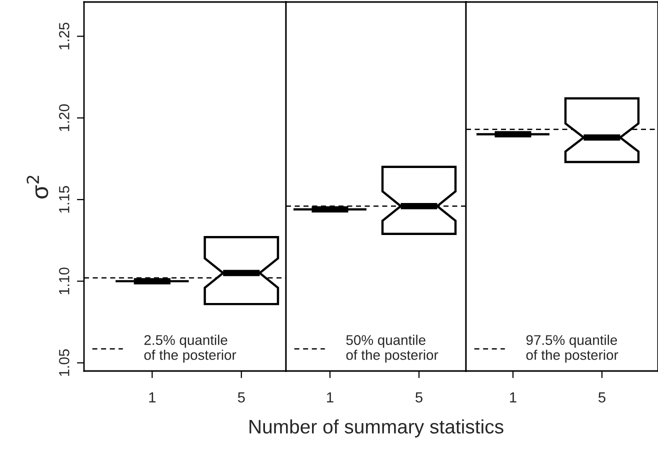 The height and width of the screenshot is (455, 658). What do you see at coordinates (392, 348) in the screenshot?
I see `legend-label: 50% quantile of the posterior` at bounding box center [392, 348].